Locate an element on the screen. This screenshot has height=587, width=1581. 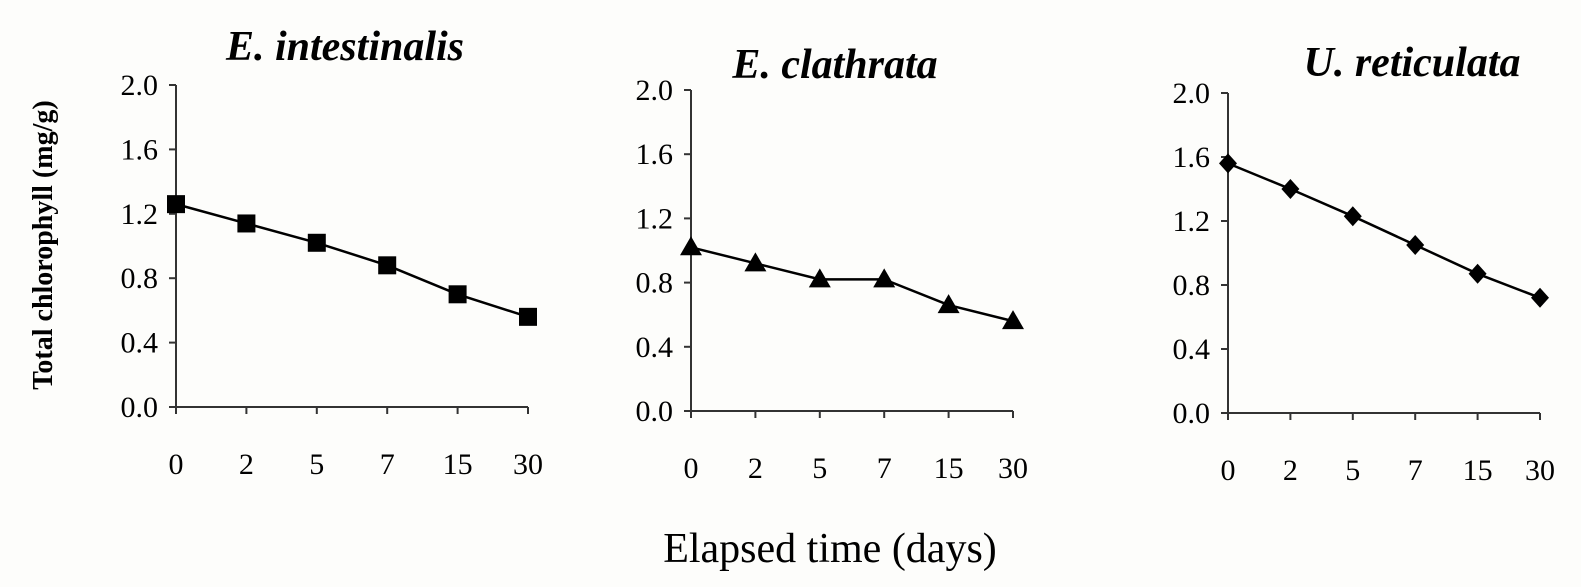
chart-title: E. intestinalis is located at coordinates (344, 47).